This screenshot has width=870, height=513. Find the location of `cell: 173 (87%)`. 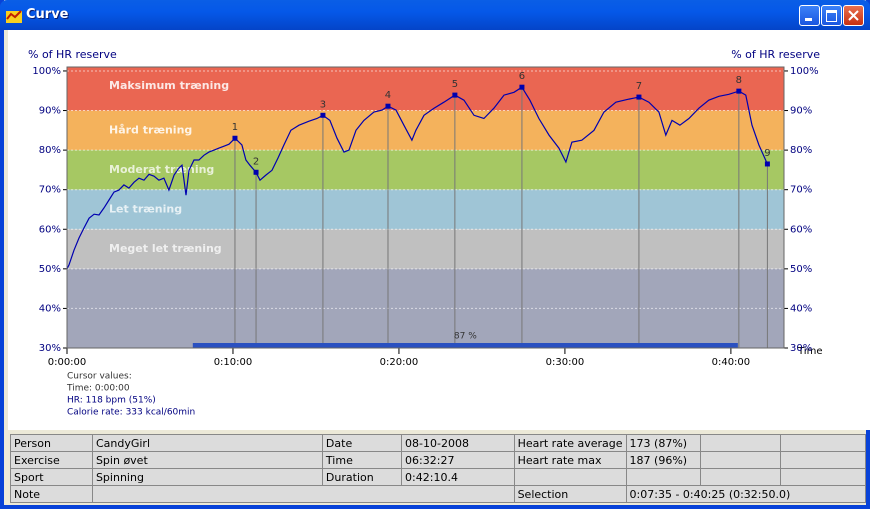

cell: 173 (87%) is located at coordinates (663, 443).